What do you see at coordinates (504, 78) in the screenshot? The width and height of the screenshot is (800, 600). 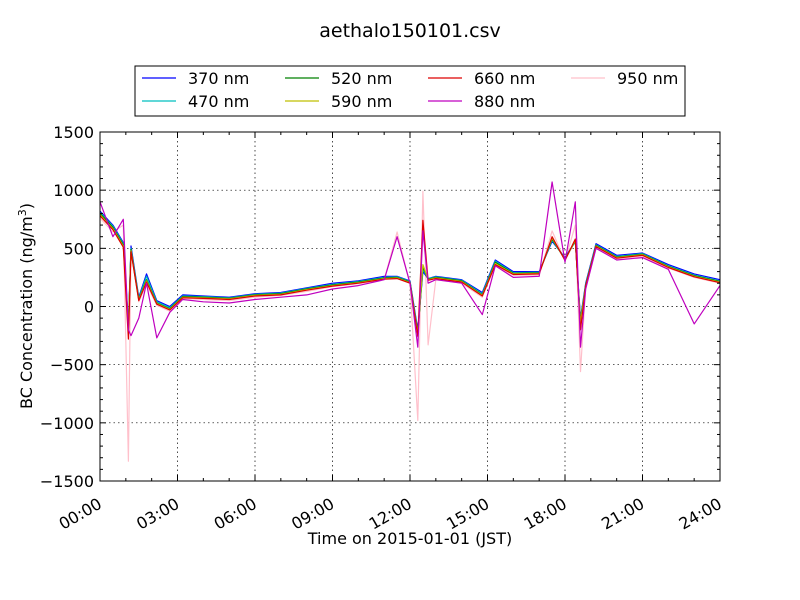 I see `legend-label: 660 nm` at bounding box center [504, 78].